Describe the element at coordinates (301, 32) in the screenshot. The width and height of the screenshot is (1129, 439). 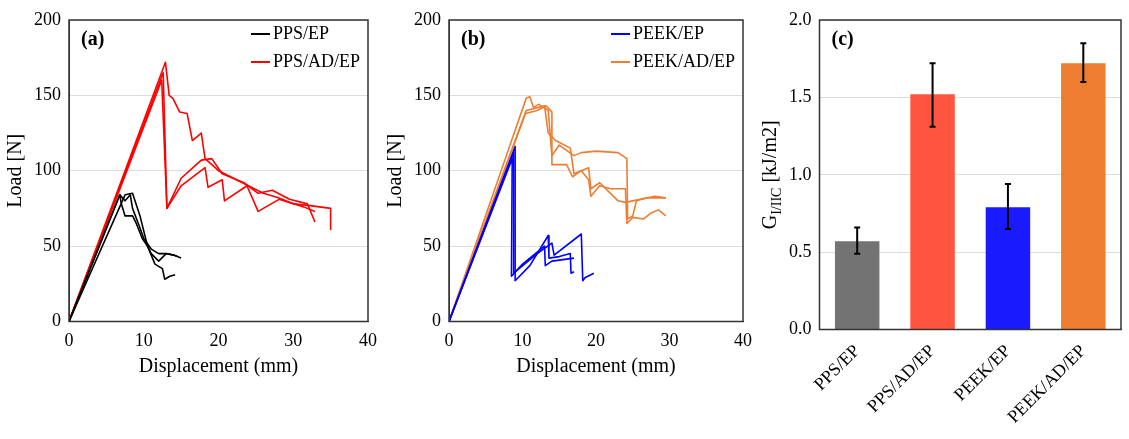
I see `legend-label: PPS/EP` at that location.